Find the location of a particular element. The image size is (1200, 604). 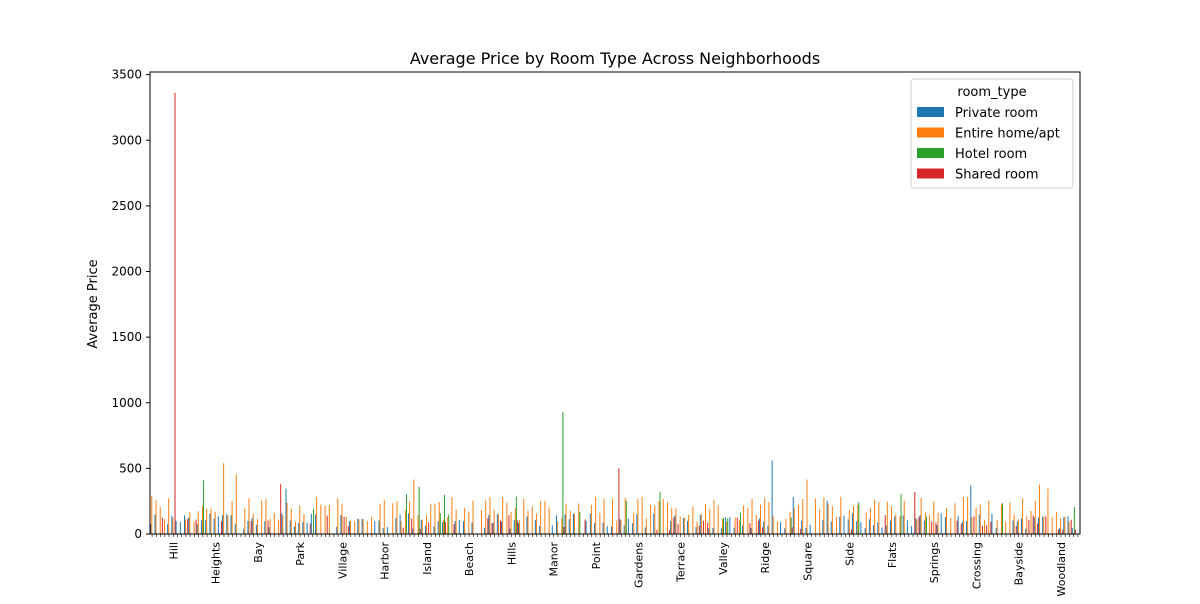

x-tick-label: Gardens is located at coordinates (638, 565).